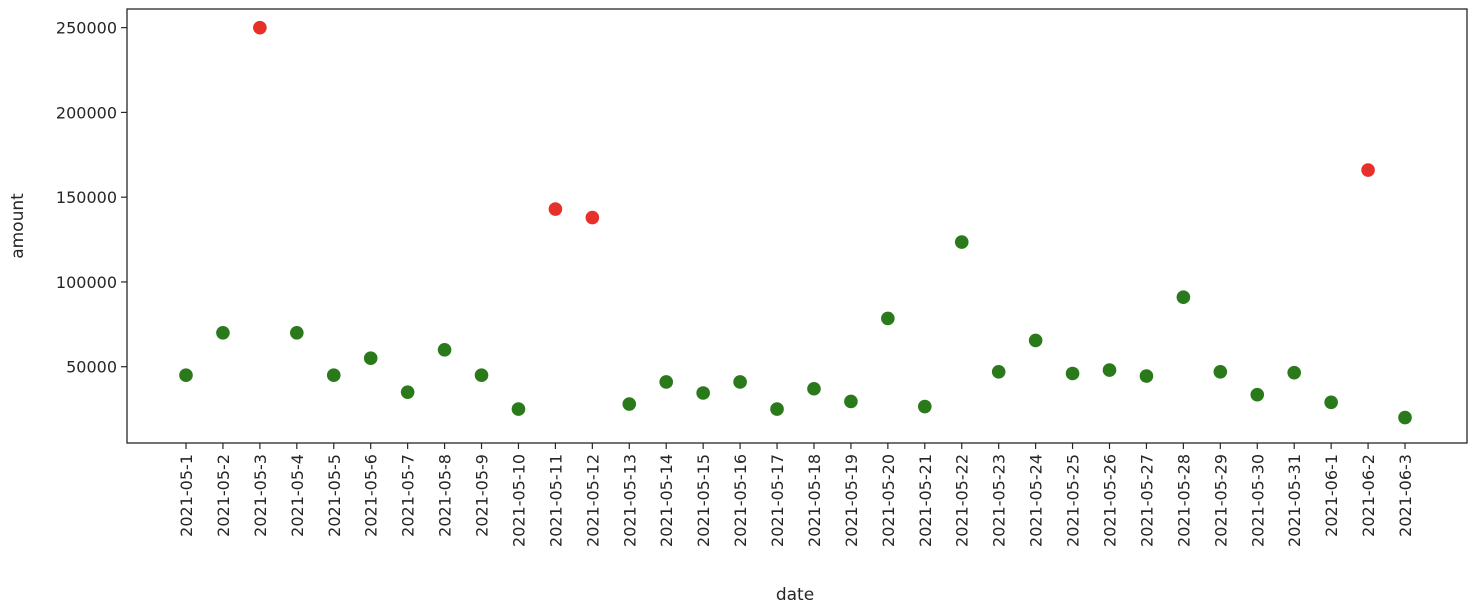 This screenshot has width=1472, height=616. Describe the element at coordinates (371, 495) in the screenshot. I see `x-tick-label: 2021-05-6` at that location.